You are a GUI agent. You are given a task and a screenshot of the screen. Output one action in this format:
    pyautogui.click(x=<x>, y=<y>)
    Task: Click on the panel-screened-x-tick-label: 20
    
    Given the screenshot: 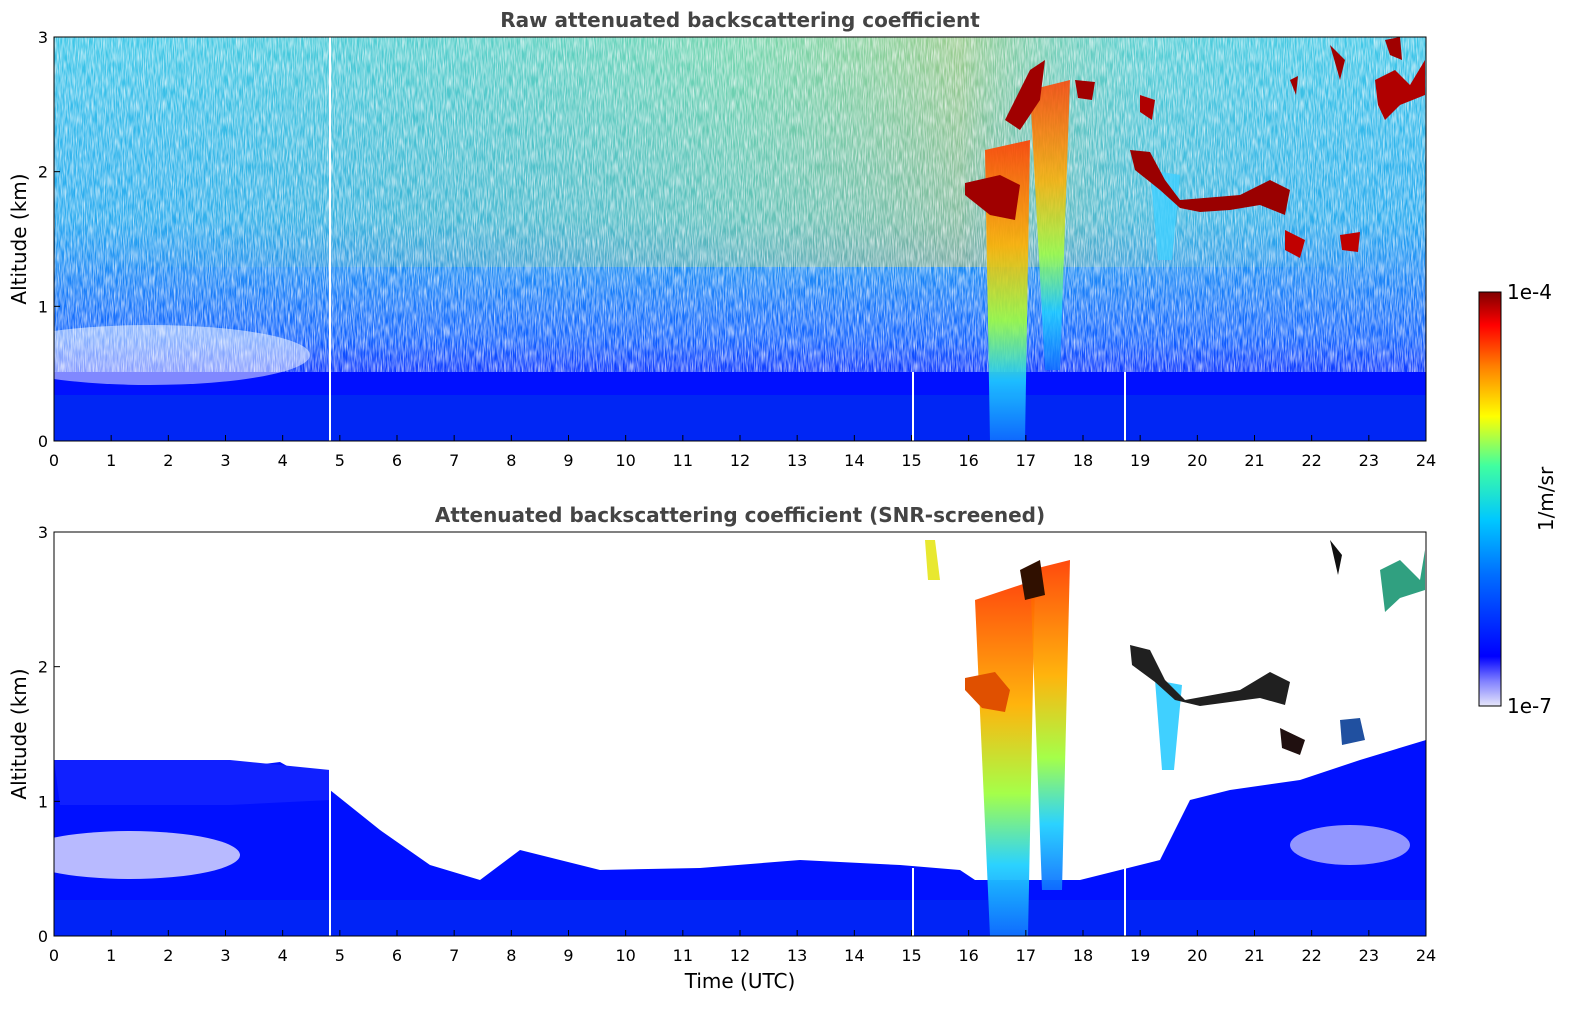 What is the action you would take?
    pyautogui.click(x=1197, y=955)
    